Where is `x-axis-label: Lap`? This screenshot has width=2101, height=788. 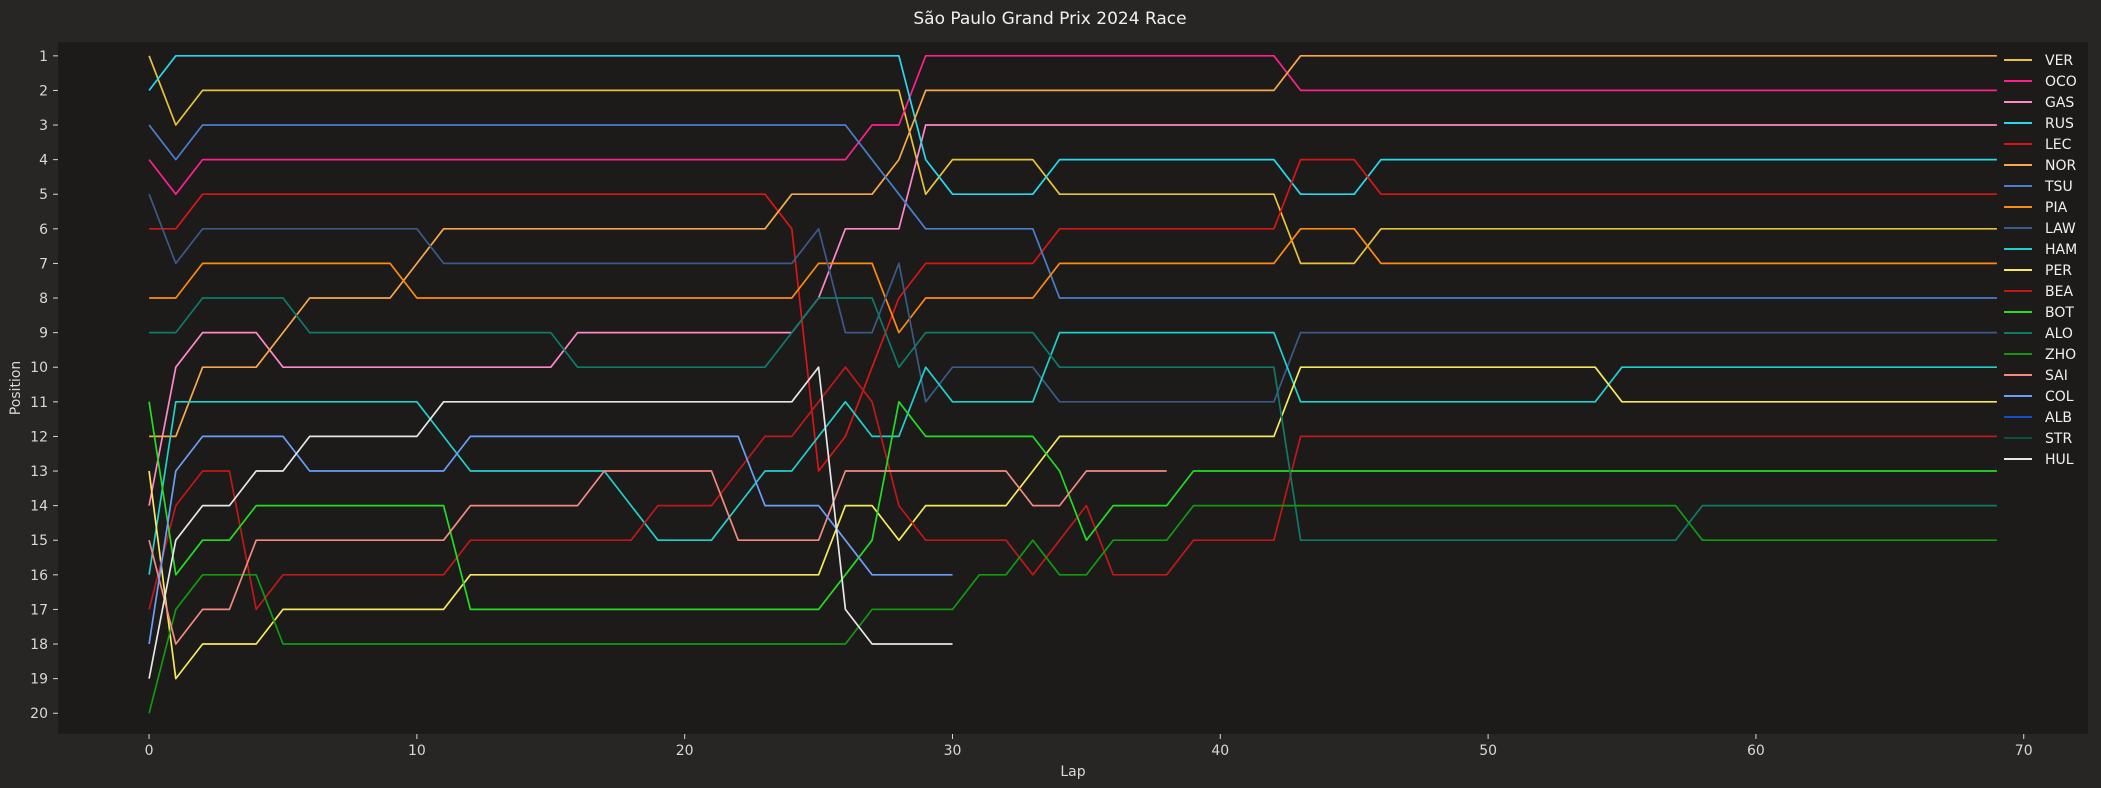
x-axis-label: Lap is located at coordinates (1072, 772).